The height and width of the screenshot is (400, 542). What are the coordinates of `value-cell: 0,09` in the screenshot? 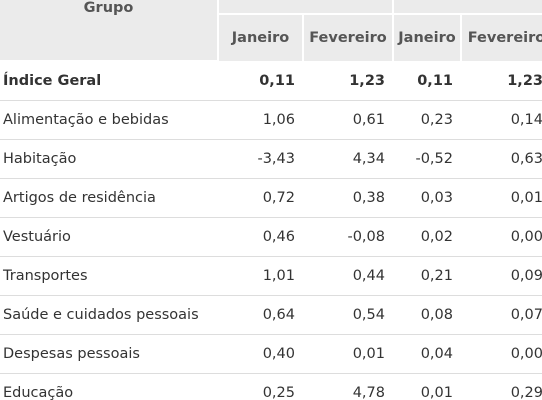 It's located at (501, 276).